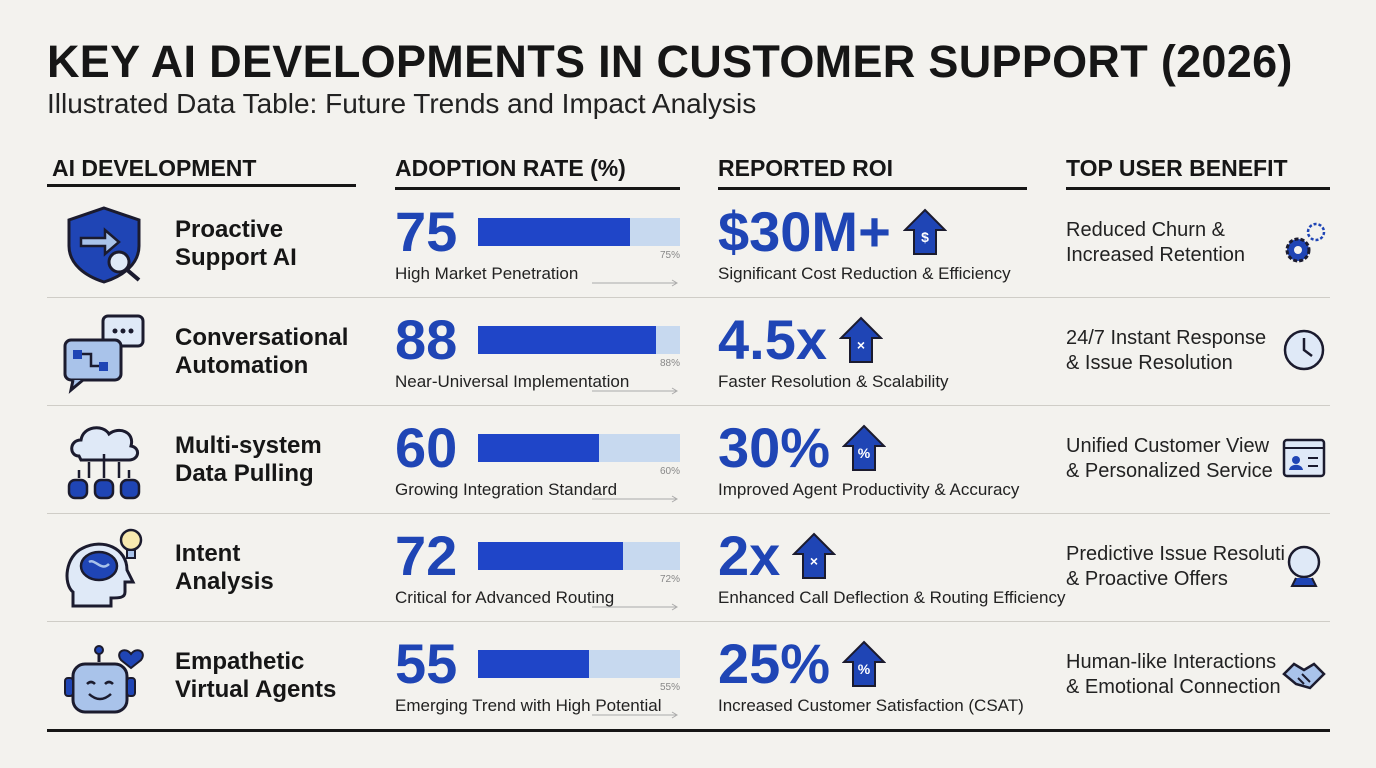 This screenshot has width=1376, height=768. What do you see at coordinates (833, 232) in the screenshot?
I see `roi-block: $30M+ $` at bounding box center [833, 232].